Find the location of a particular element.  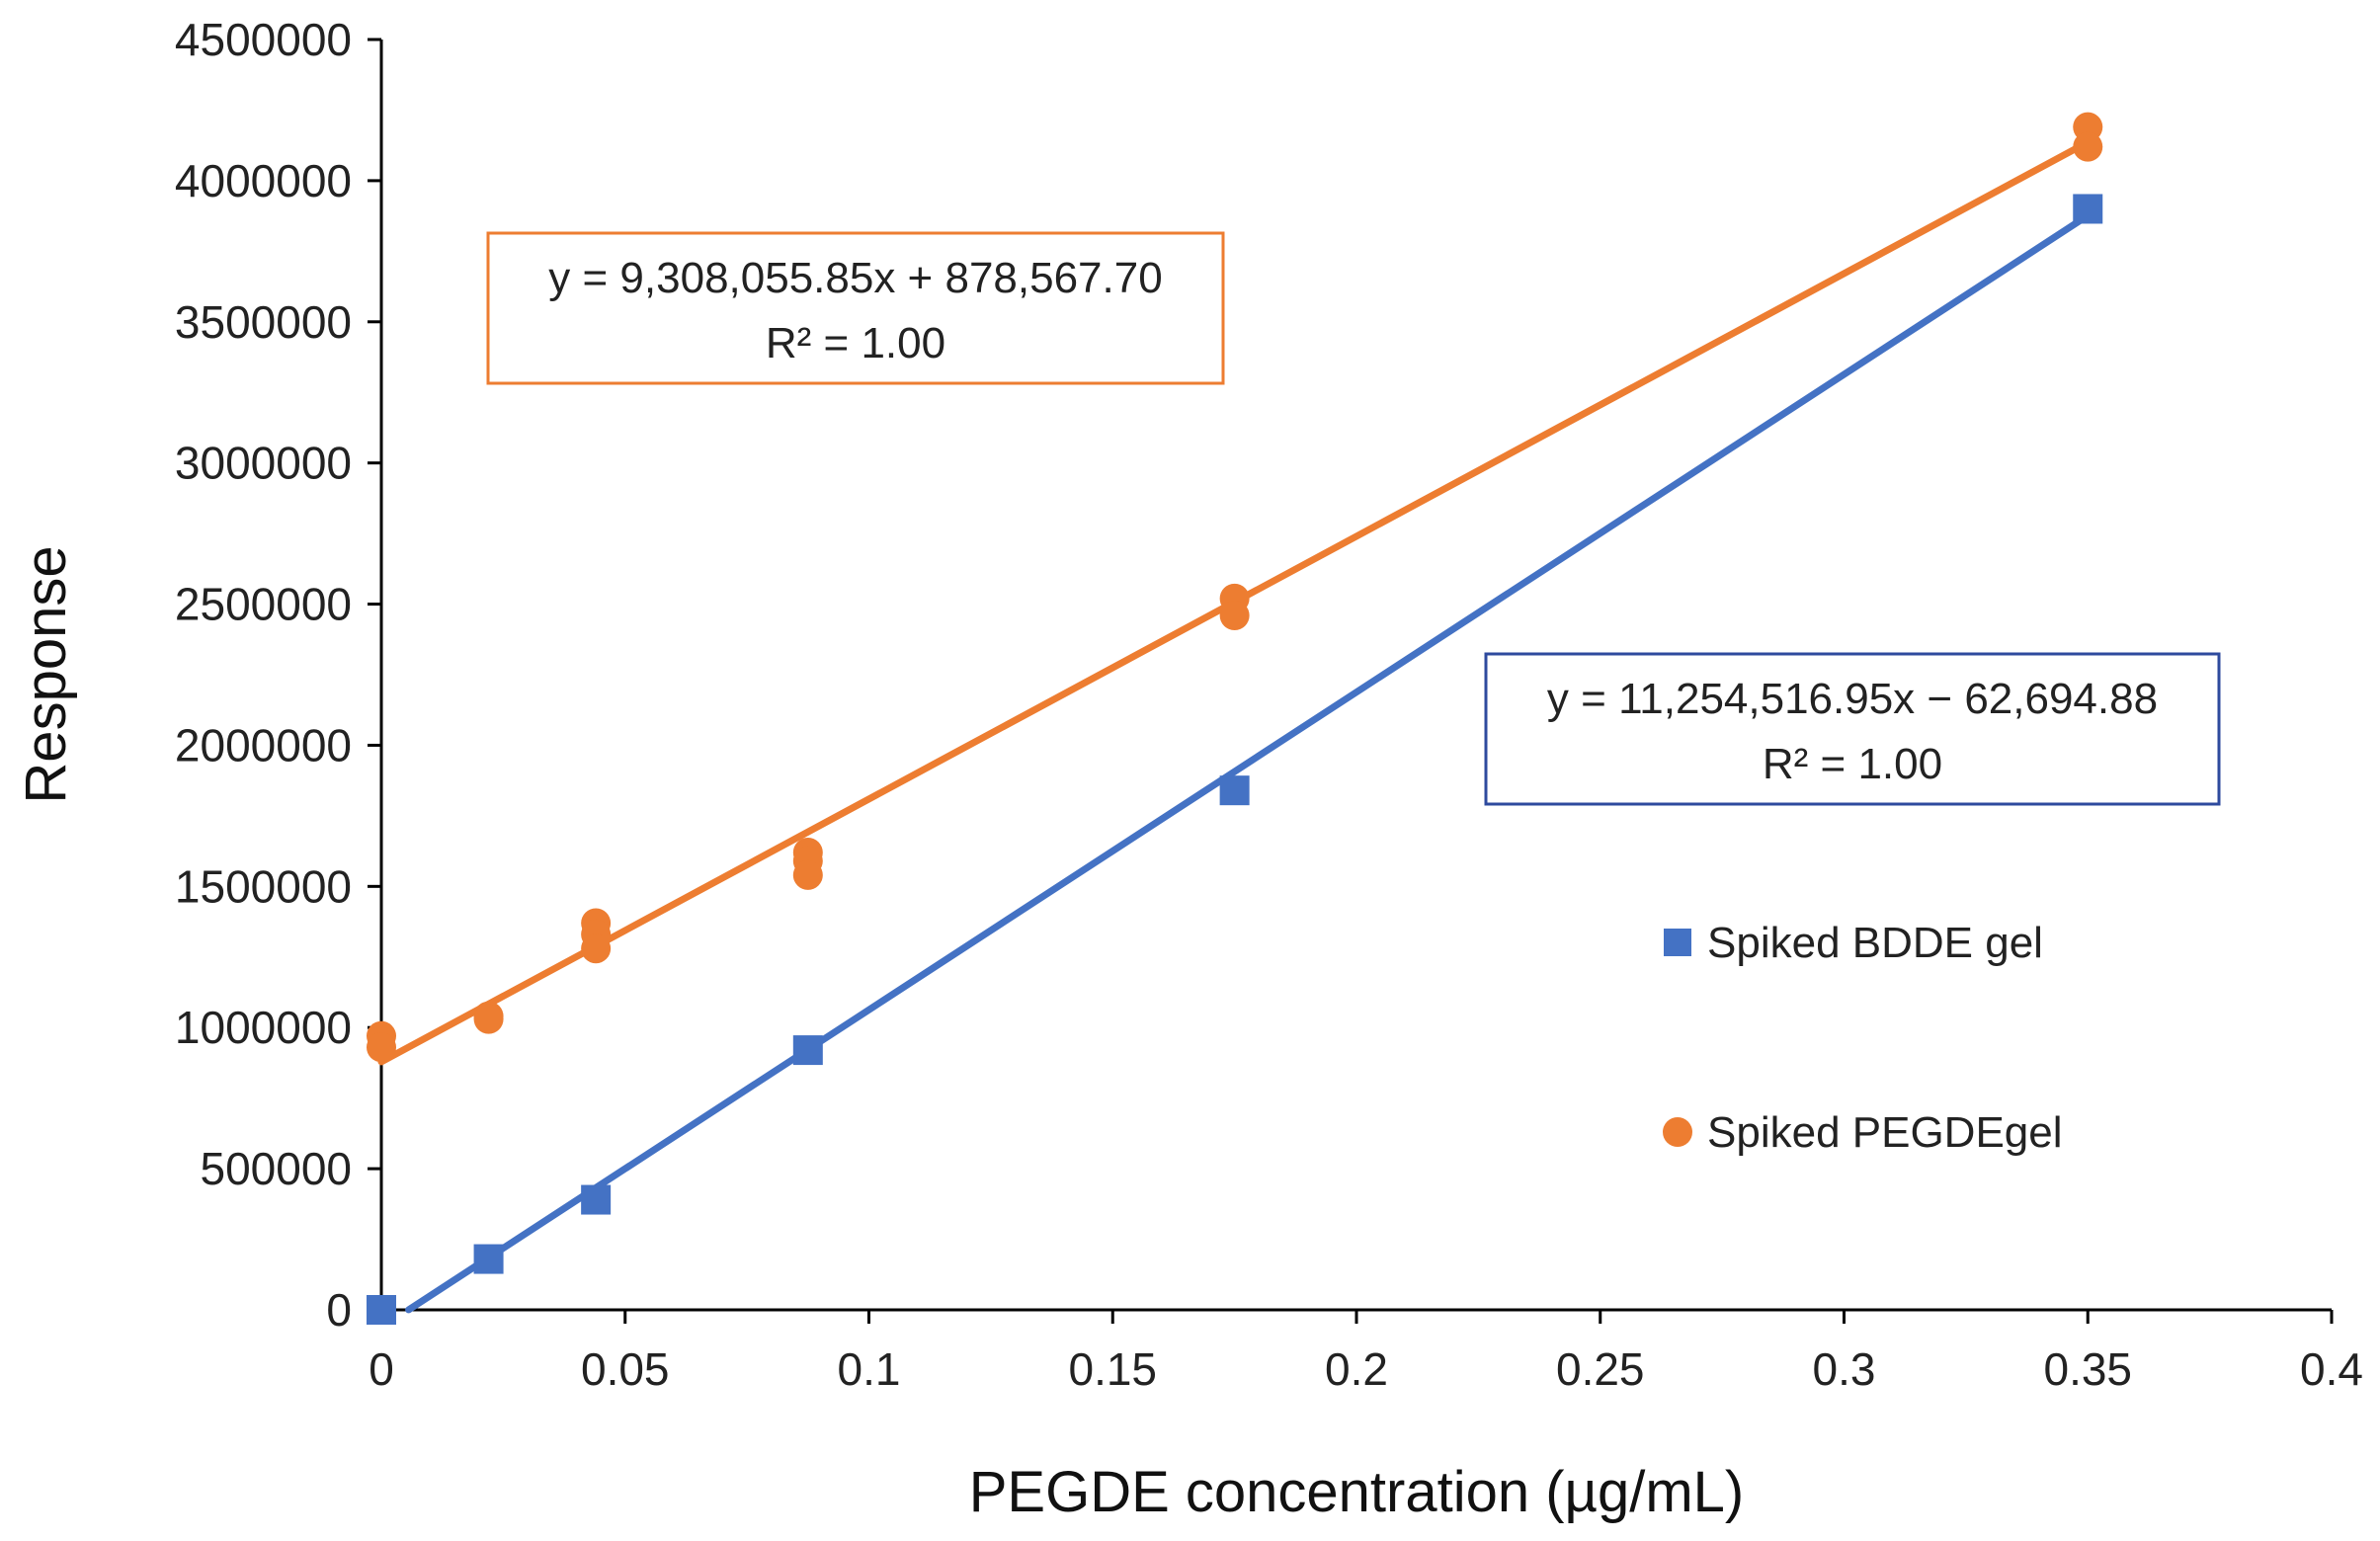

y-tick-label: 1500000 is located at coordinates (263, 886).